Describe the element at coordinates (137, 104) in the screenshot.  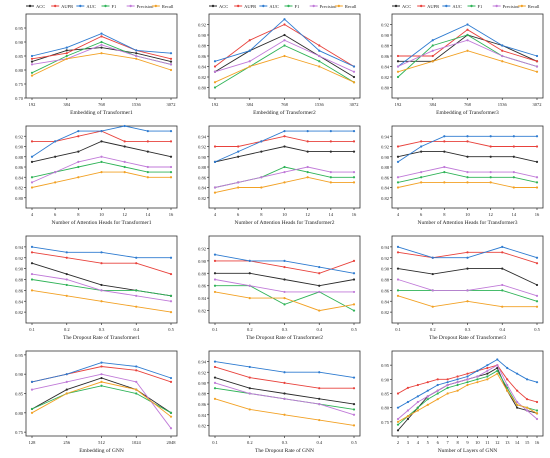
I see `x-tick-label: 1536` at that location.